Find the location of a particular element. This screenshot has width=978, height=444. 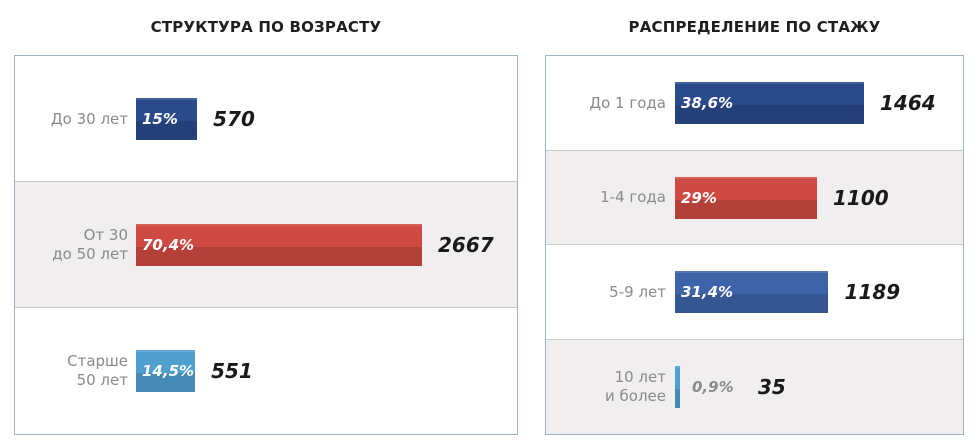

category-label: Старше 50 лет is located at coordinates (97, 371).